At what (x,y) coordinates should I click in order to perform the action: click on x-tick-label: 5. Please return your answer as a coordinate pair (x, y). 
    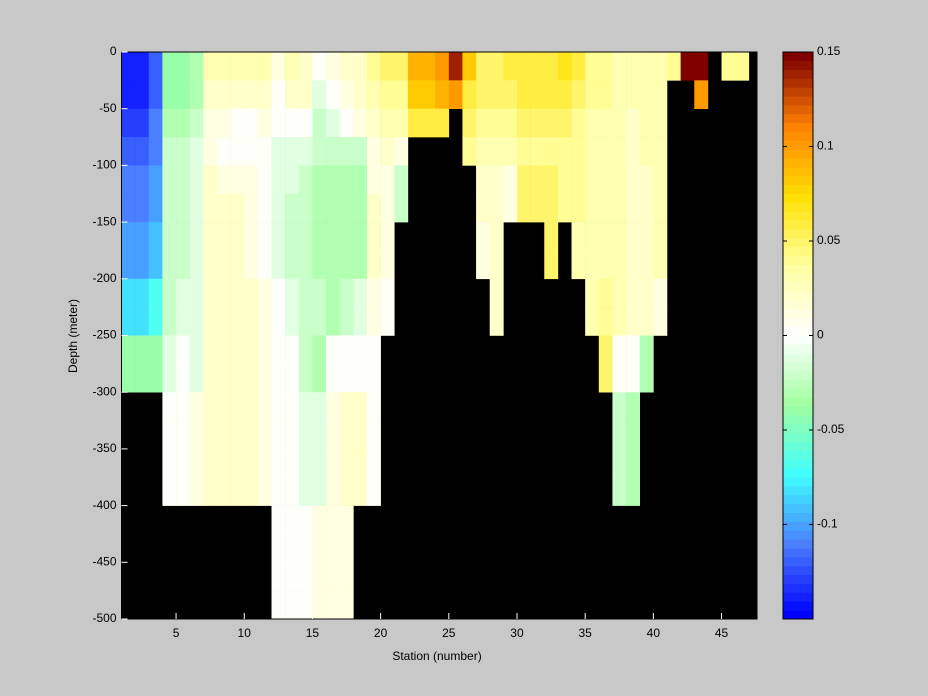
    Looking at the image, I should click on (176, 633).